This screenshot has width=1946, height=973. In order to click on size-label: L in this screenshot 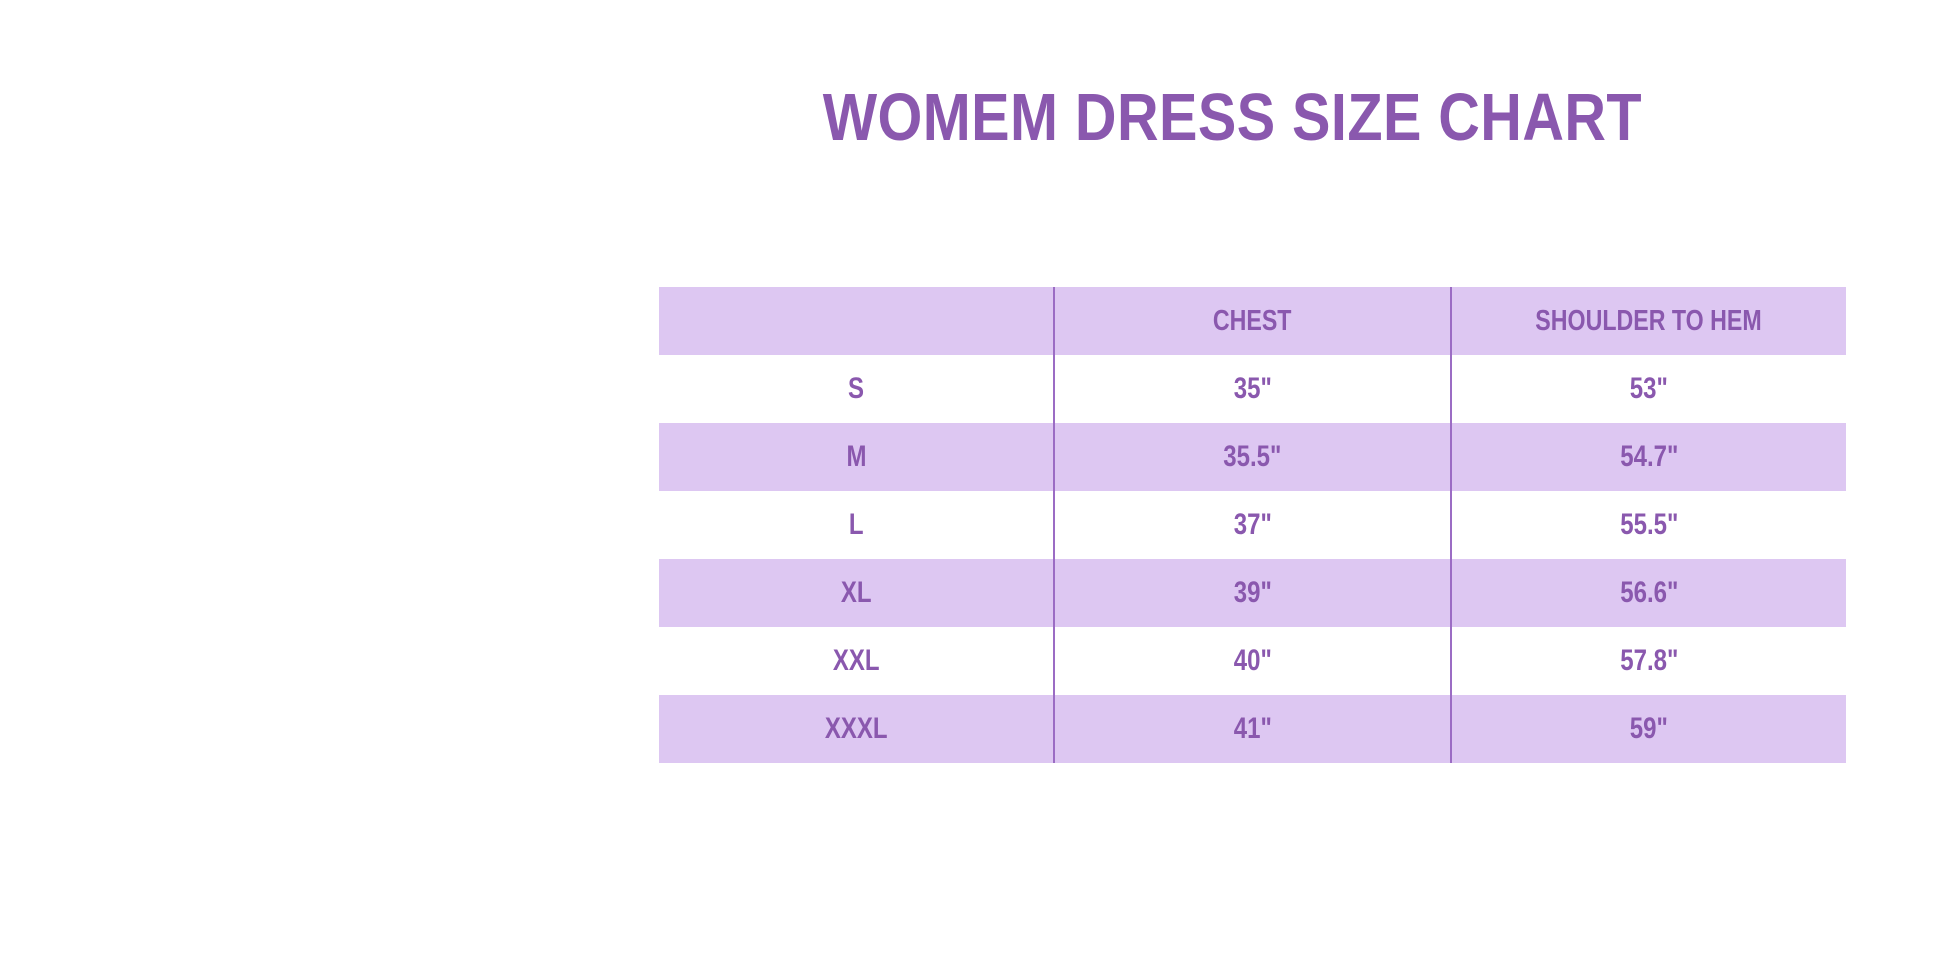, I will do `click(856, 524)`.